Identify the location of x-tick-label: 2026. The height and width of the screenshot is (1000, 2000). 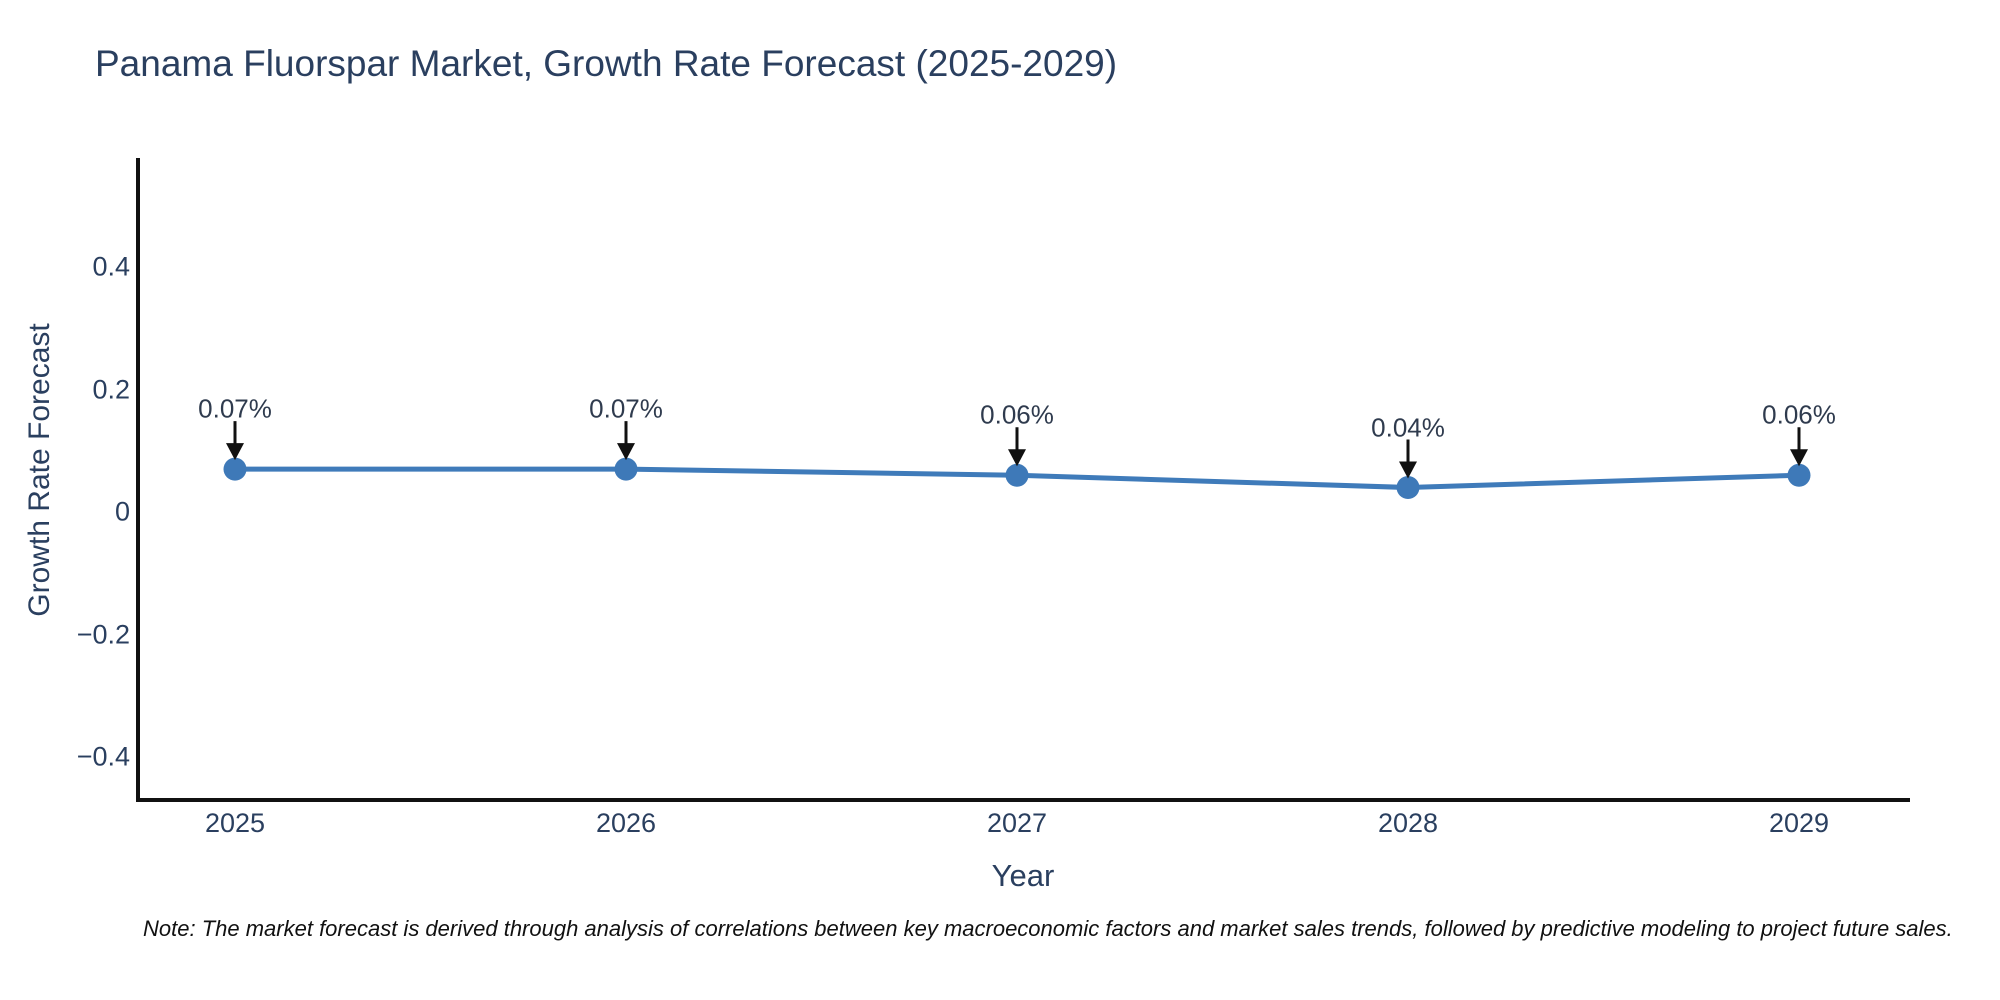
(626, 823).